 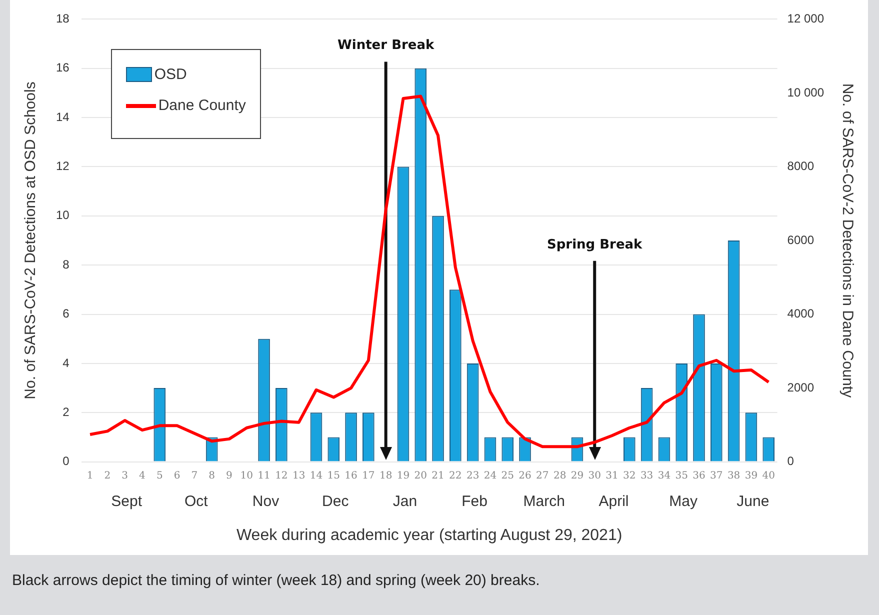 I want to click on legend-label: Dane County, so click(x=202, y=105).